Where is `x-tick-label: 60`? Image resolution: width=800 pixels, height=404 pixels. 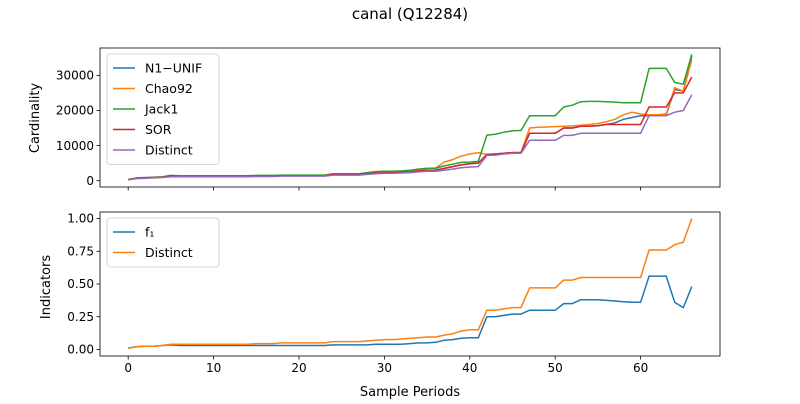 x-tick-label: 60 is located at coordinates (640, 368).